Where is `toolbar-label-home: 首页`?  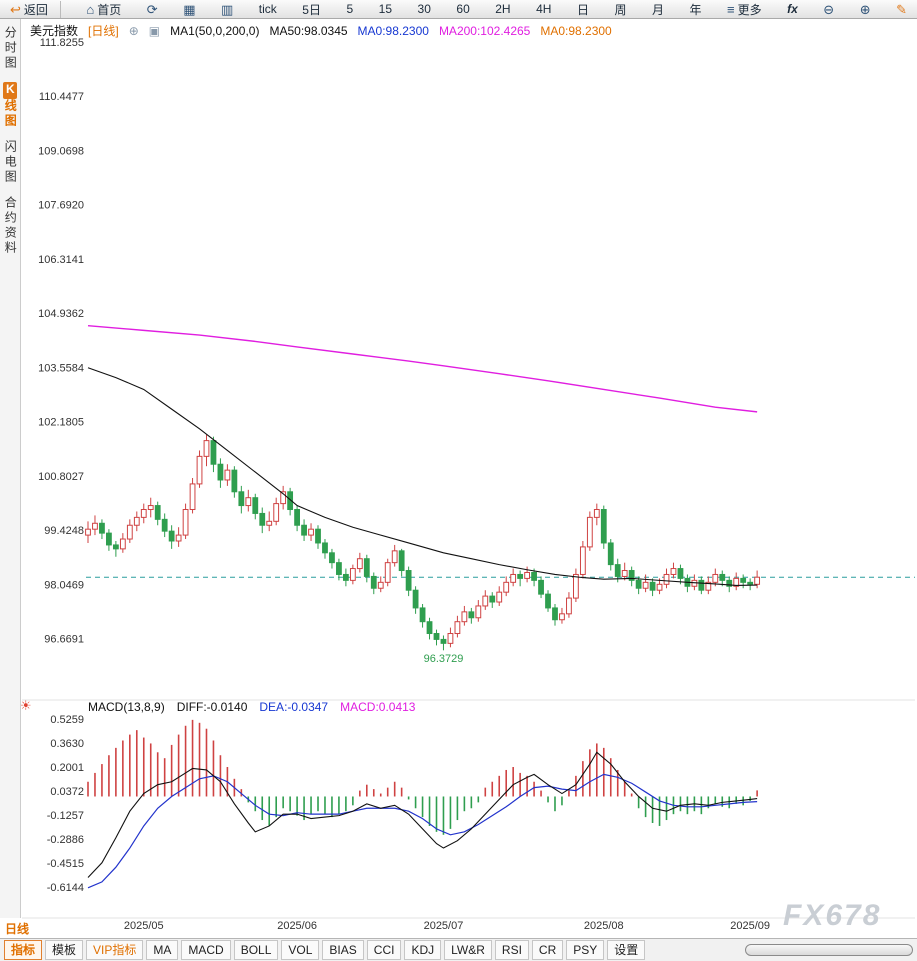 toolbar-label-home: 首页 is located at coordinates (109, 9).